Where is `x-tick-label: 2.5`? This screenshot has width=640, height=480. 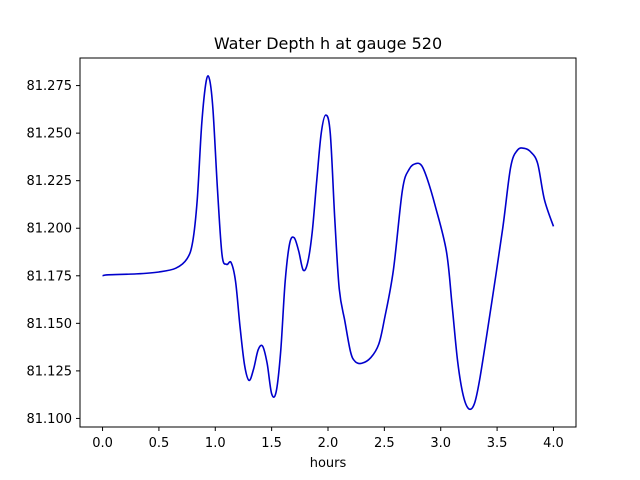
x-tick-label: 2.5 is located at coordinates (384, 443).